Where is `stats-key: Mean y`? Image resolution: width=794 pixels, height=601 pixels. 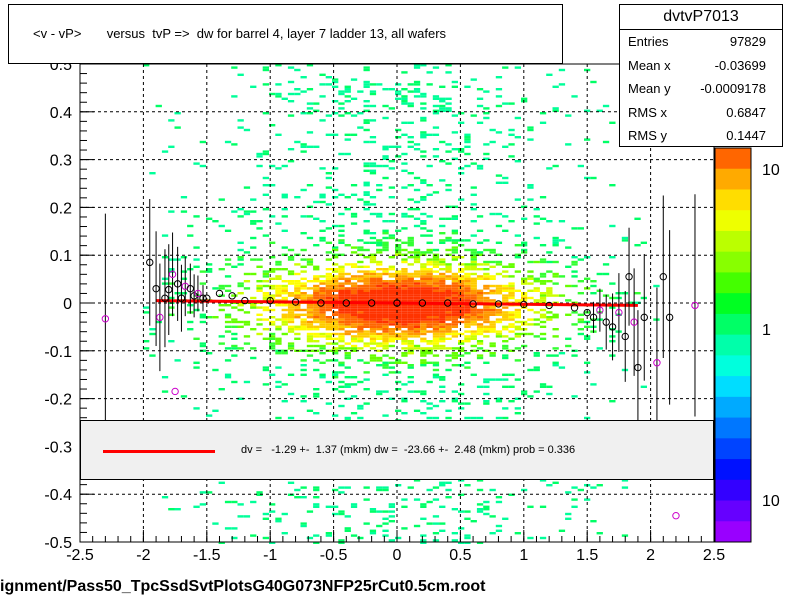 stats-key: Mean y is located at coordinates (649, 88).